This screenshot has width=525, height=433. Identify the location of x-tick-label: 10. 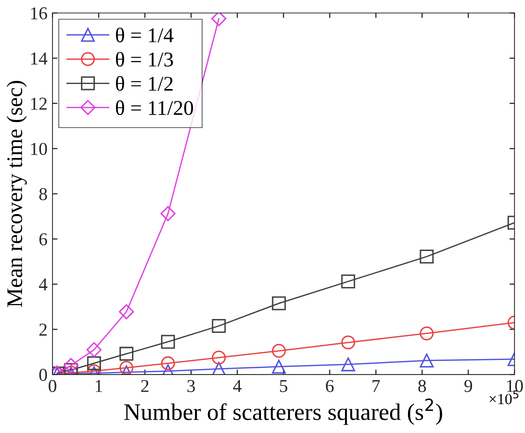
(515, 386).